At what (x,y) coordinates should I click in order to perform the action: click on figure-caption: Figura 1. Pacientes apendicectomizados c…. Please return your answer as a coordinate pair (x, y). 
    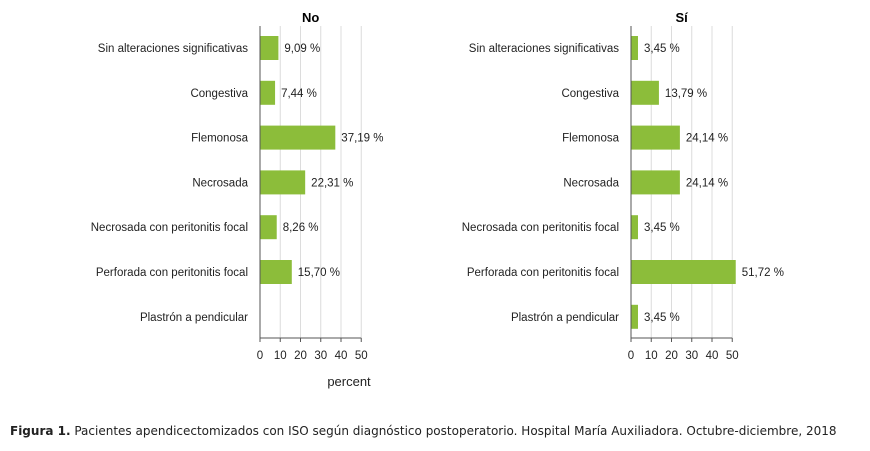
    Looking at the image, I should click on (423, 431).